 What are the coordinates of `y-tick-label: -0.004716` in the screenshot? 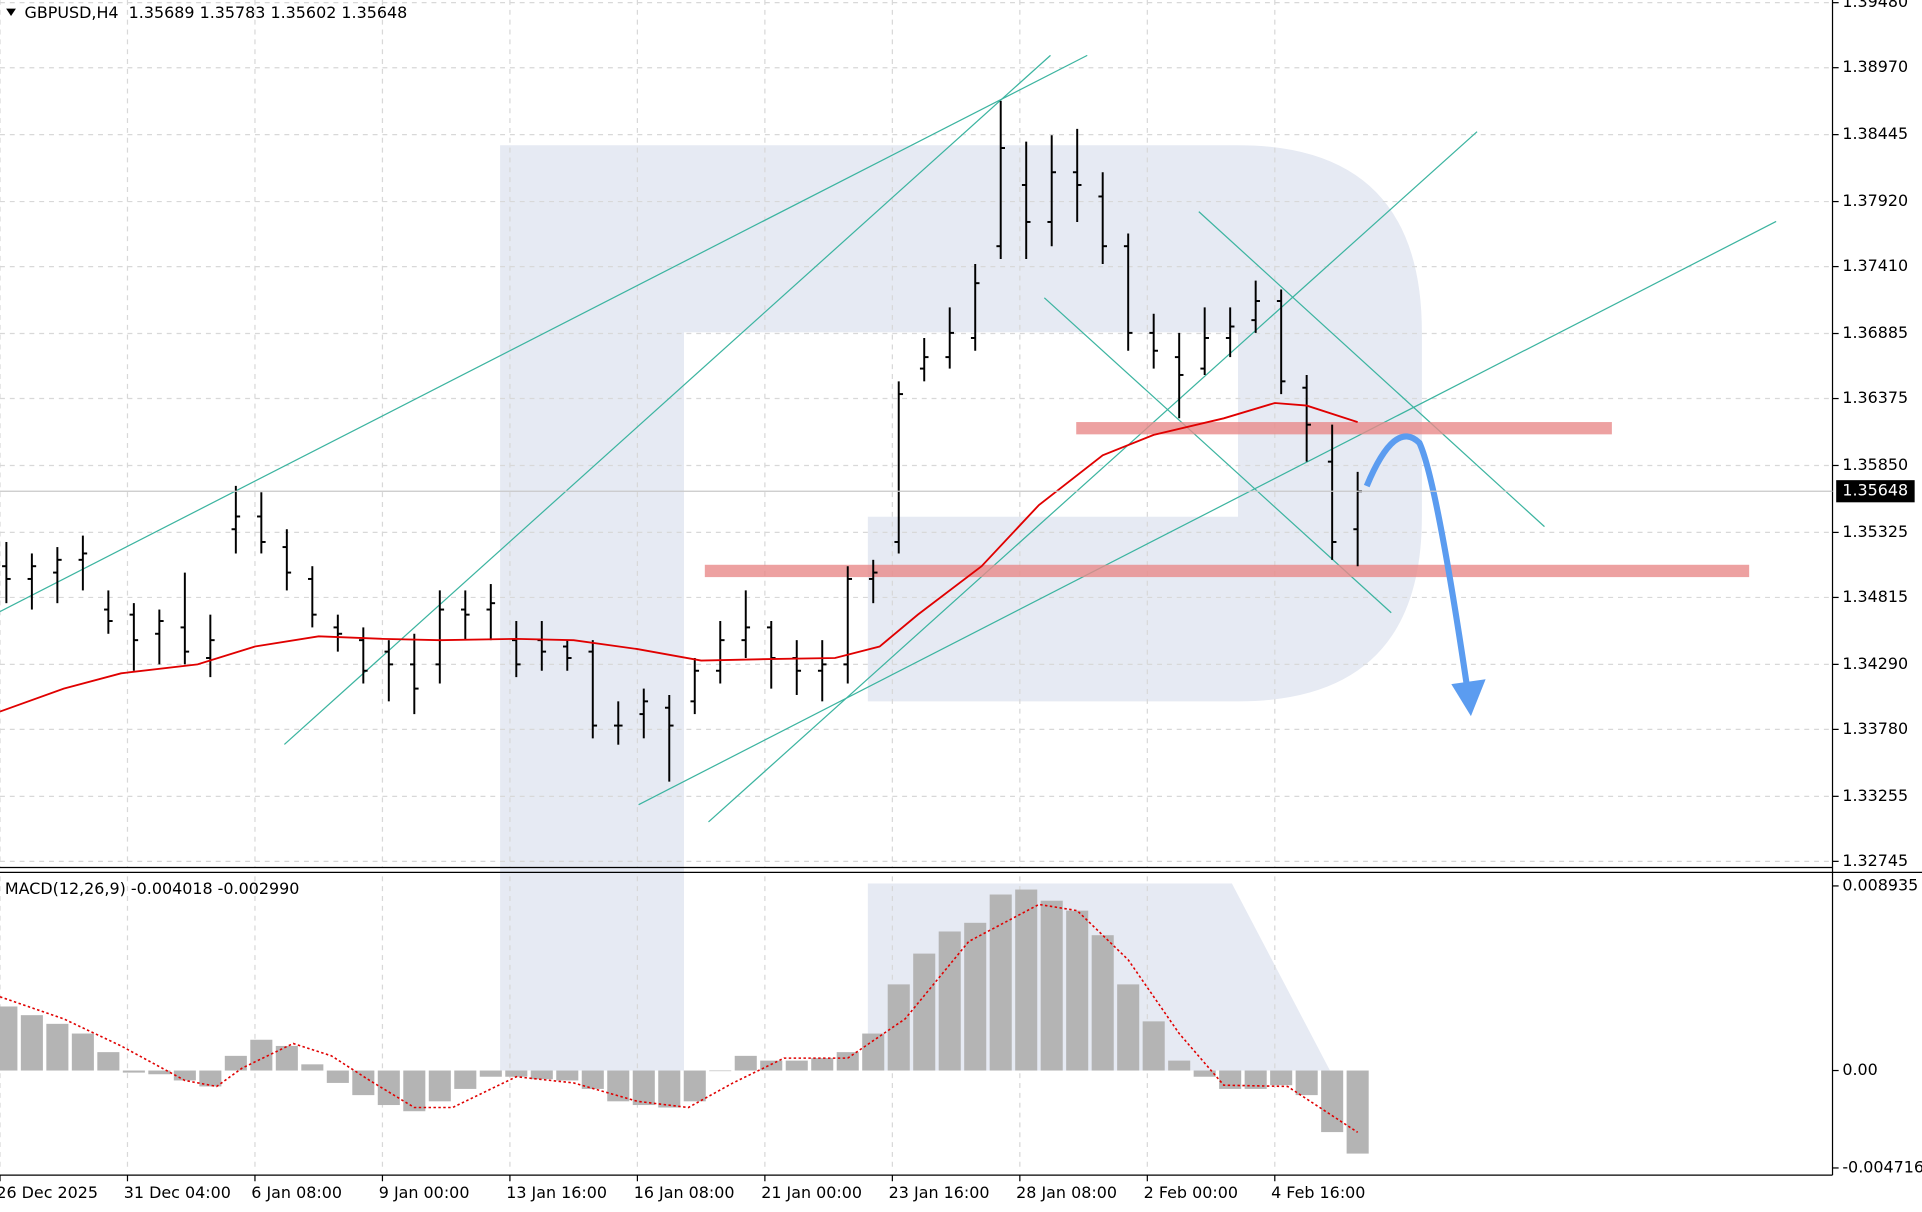 It's located at (1882, 1166).